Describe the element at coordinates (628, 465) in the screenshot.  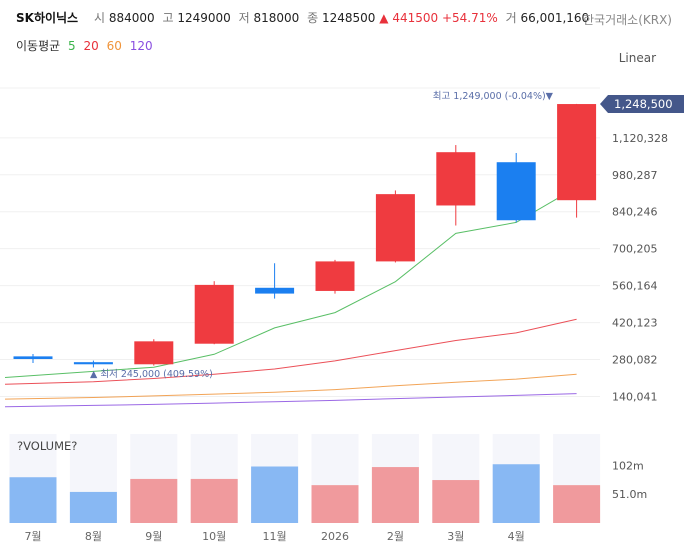
I see `volume-axis-tick-label: 102m` at that location.